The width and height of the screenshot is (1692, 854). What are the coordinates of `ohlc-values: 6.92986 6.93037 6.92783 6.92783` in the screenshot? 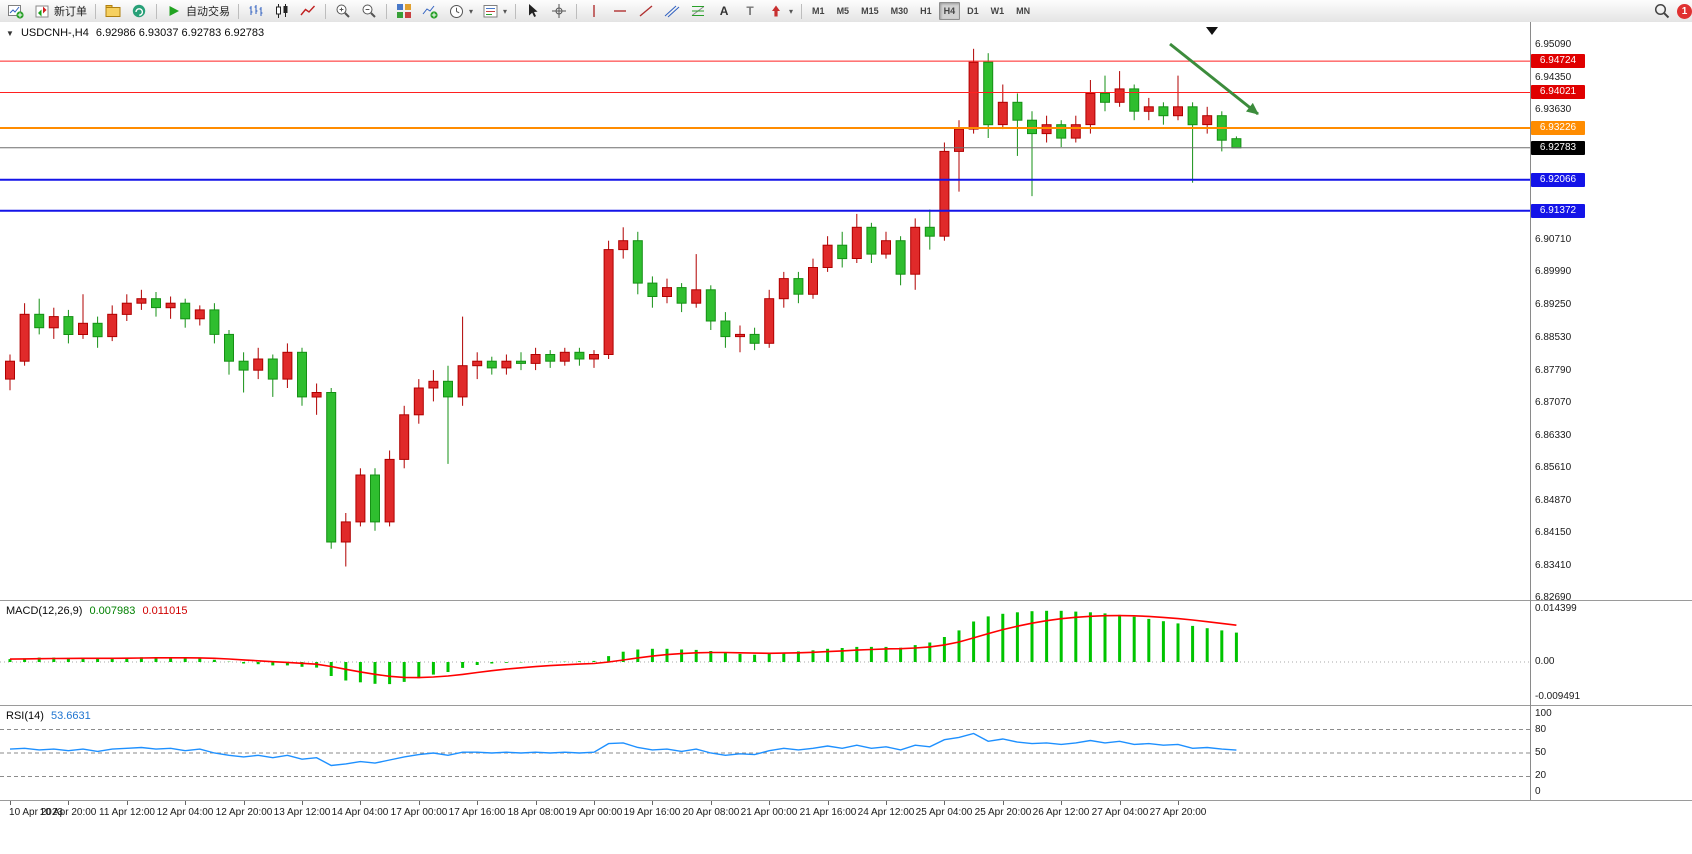 It's located at (180, 33).